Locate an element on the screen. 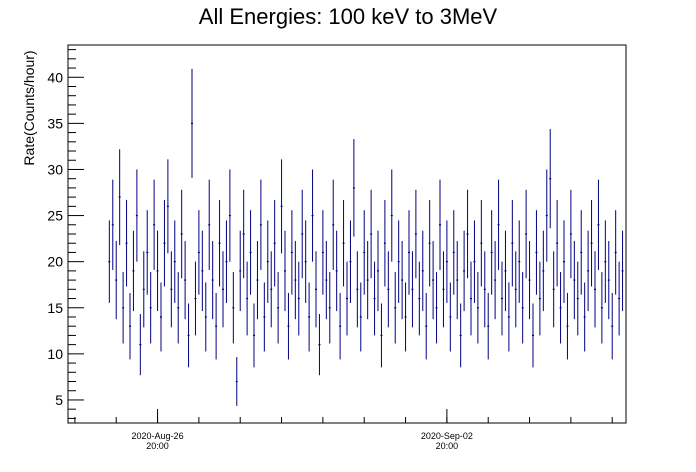 Image resolution: width=696 pixels, height=472 pixels. x-tick-date-label: 2020-Aug-26 is located at coordinates (158, 436).